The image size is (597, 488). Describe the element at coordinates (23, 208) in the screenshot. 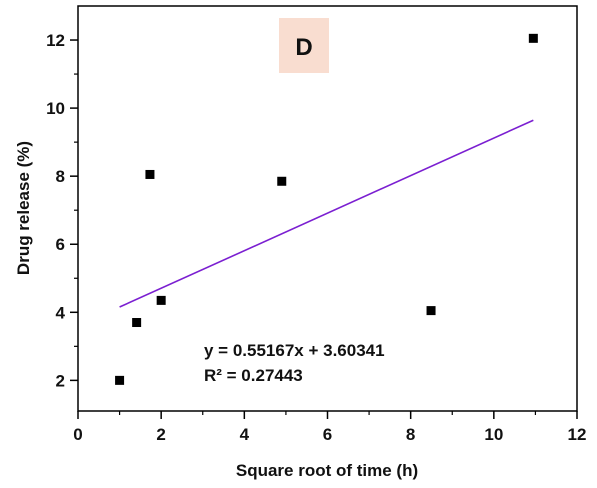

I see `y-axis-title: Drug release (%)` at that location.